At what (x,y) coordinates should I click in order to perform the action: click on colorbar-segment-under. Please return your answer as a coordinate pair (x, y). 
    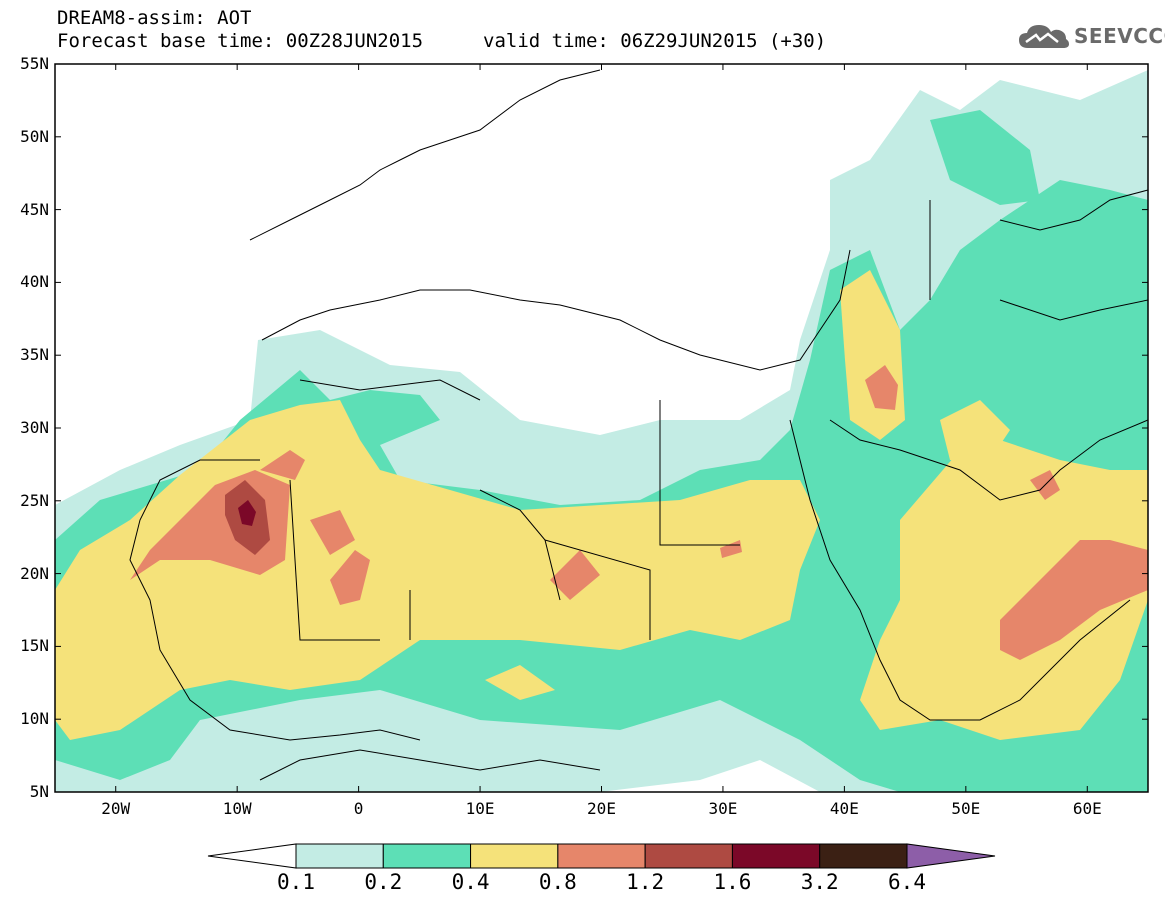
    Looking at the image, I should click on (252, 856).